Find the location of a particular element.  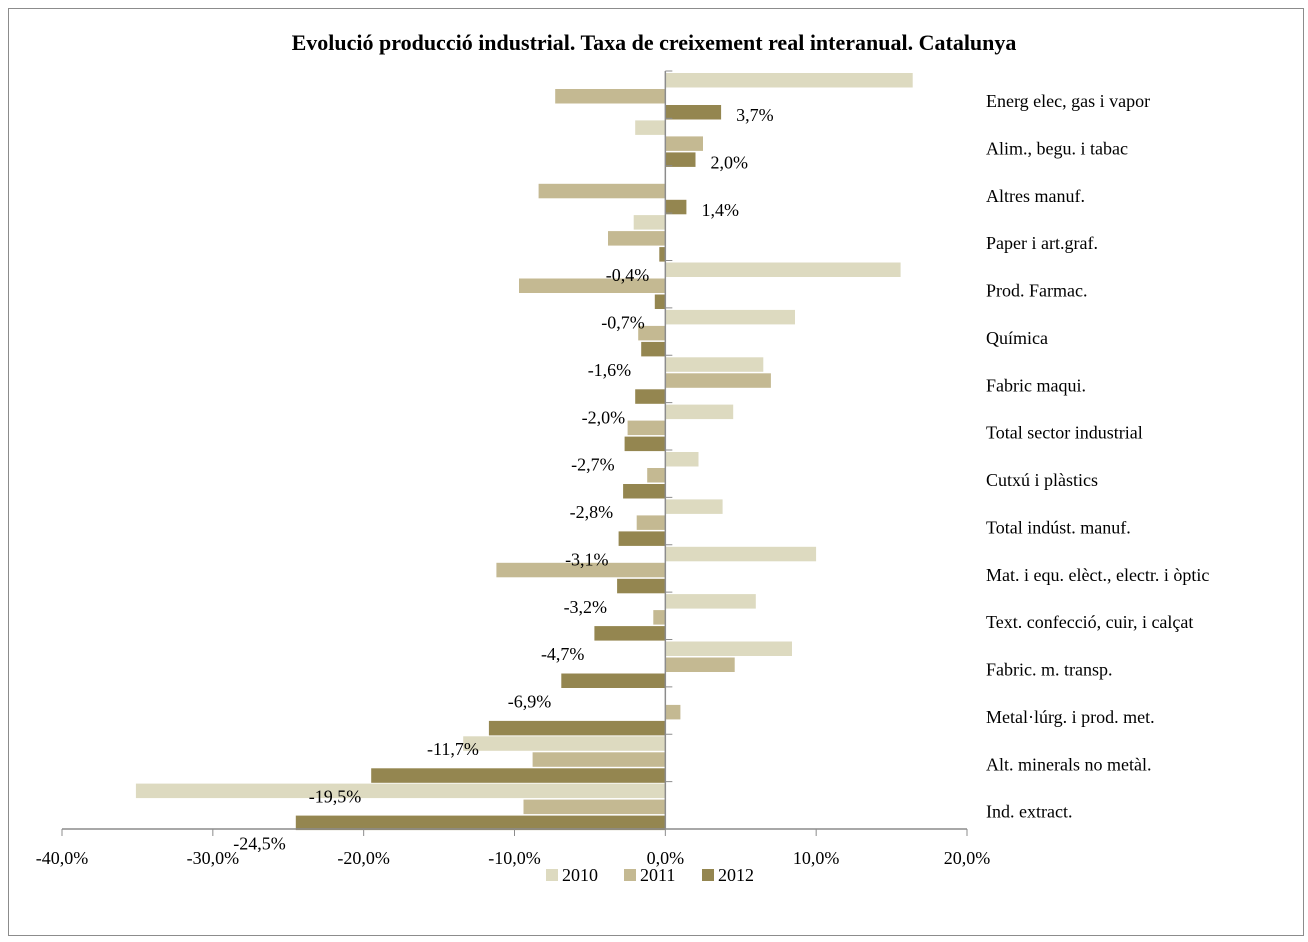

data-label: 1,4% is located at coordinates (720, 210).